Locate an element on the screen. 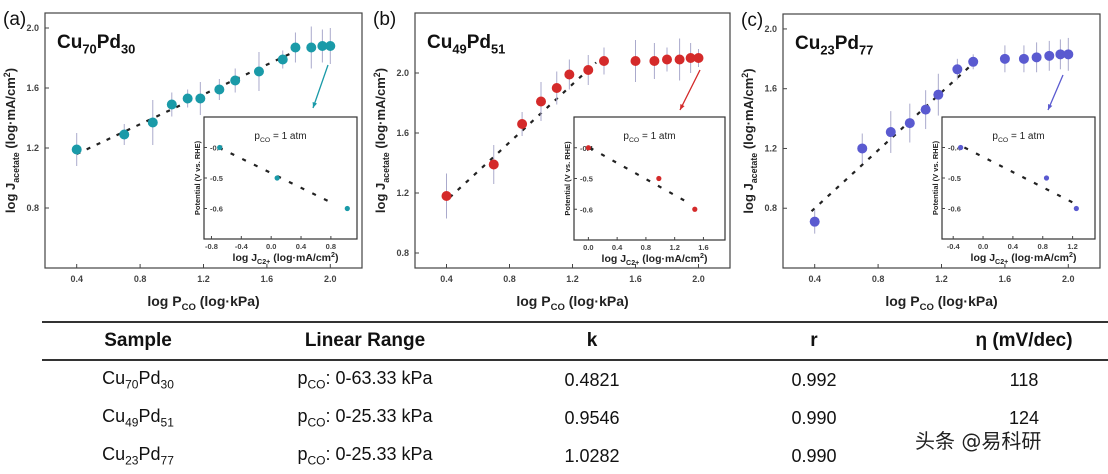  y-axis-label: log Jacetate (log·mA/cm2) is located at coordinates (749, 140).